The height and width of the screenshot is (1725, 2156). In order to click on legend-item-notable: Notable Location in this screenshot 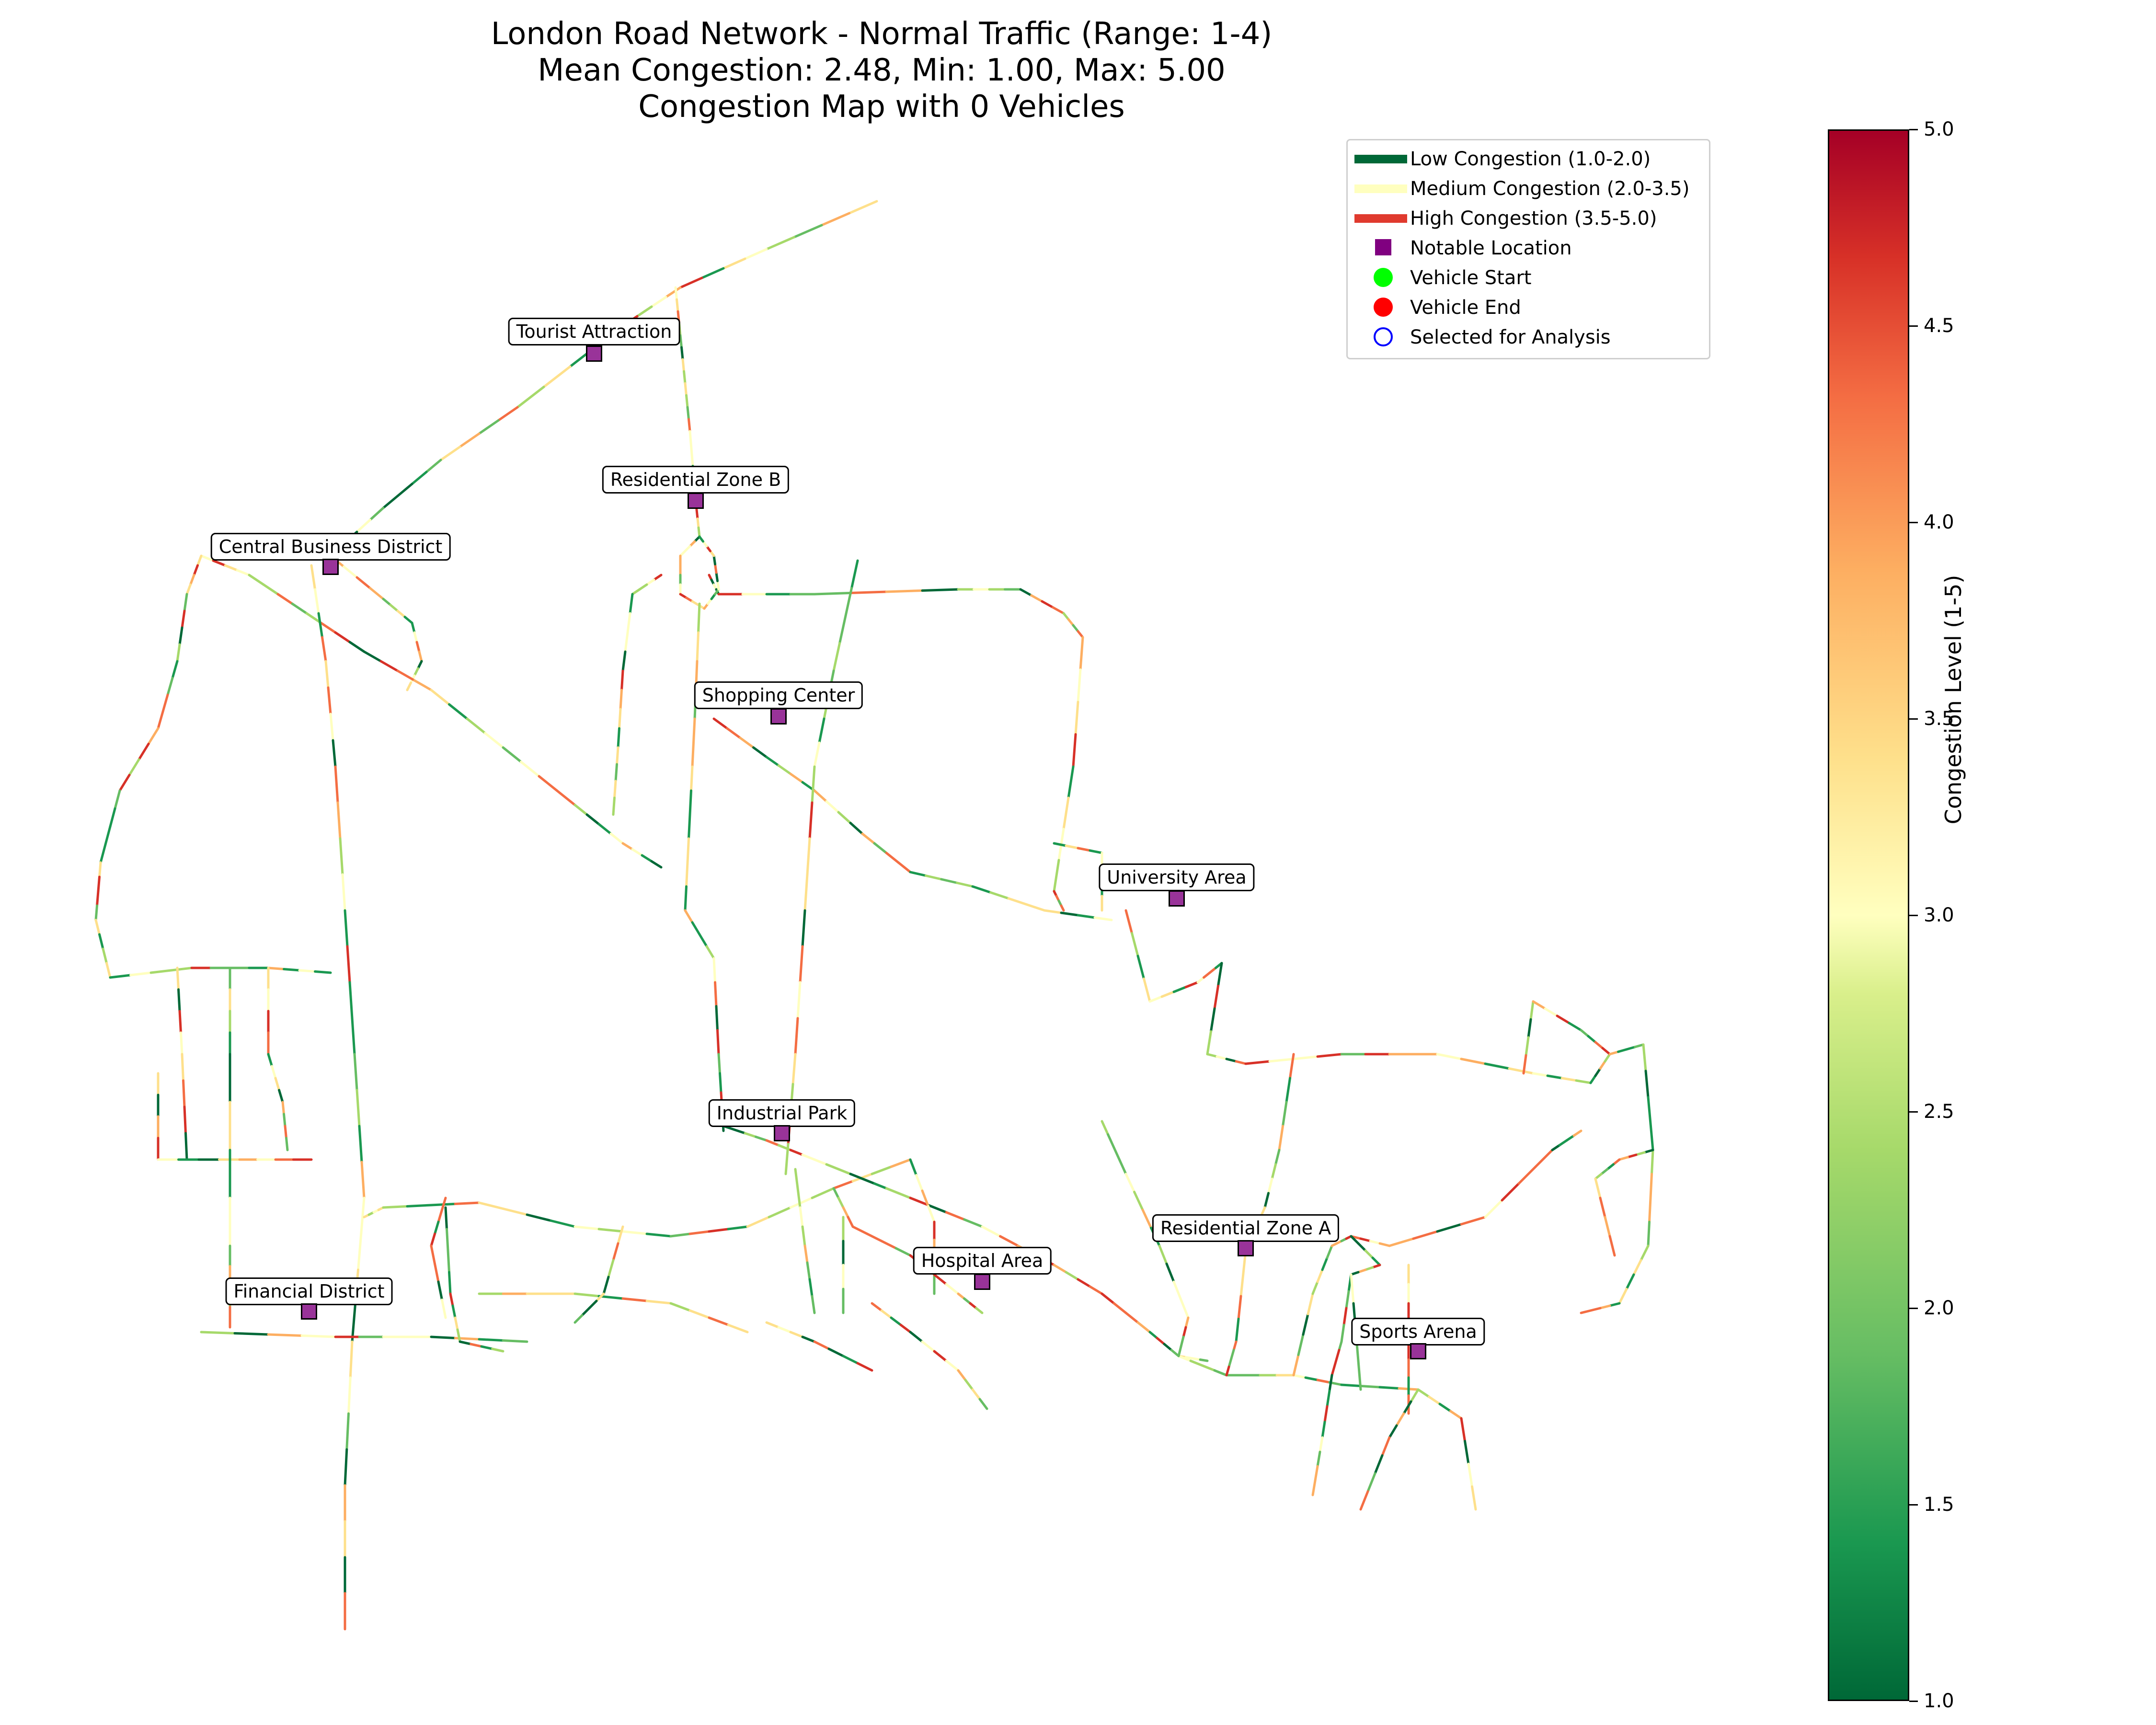, I will do `click(1528, 248)`.